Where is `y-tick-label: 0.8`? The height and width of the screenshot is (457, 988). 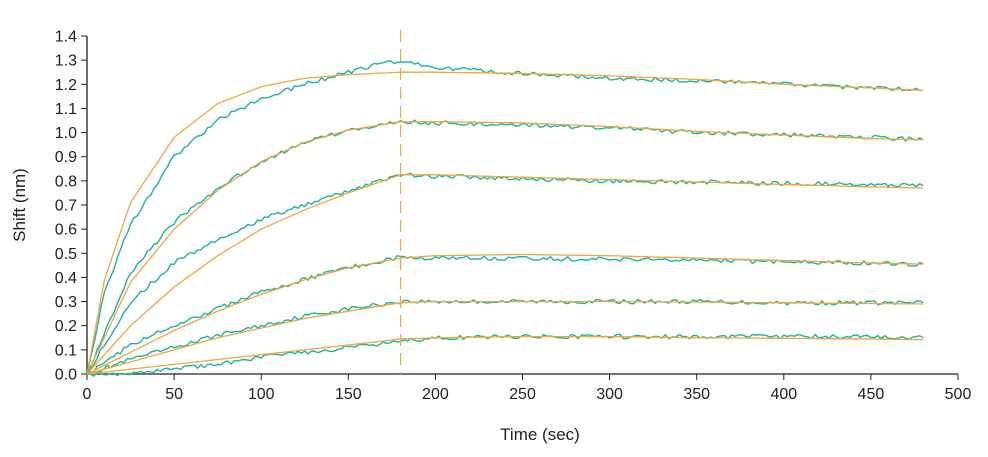
y-tick-label: 0.8 is located at coordinates (66, 181).